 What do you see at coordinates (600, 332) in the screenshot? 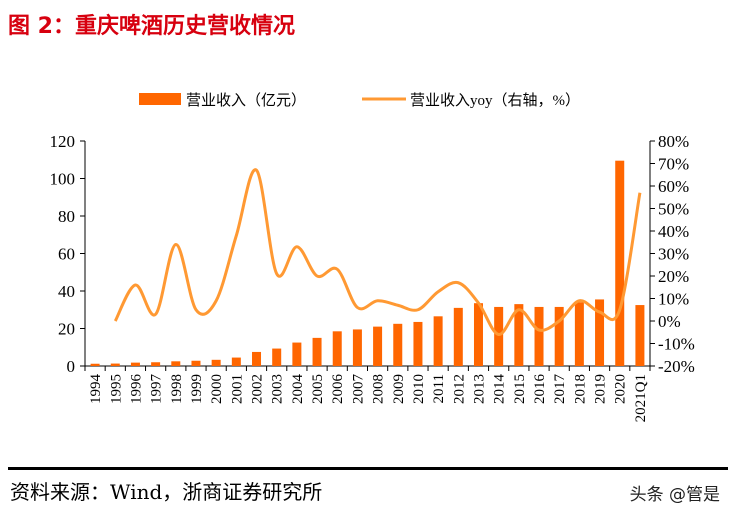
I see `bar-2019` at bounding box center [600, 332].